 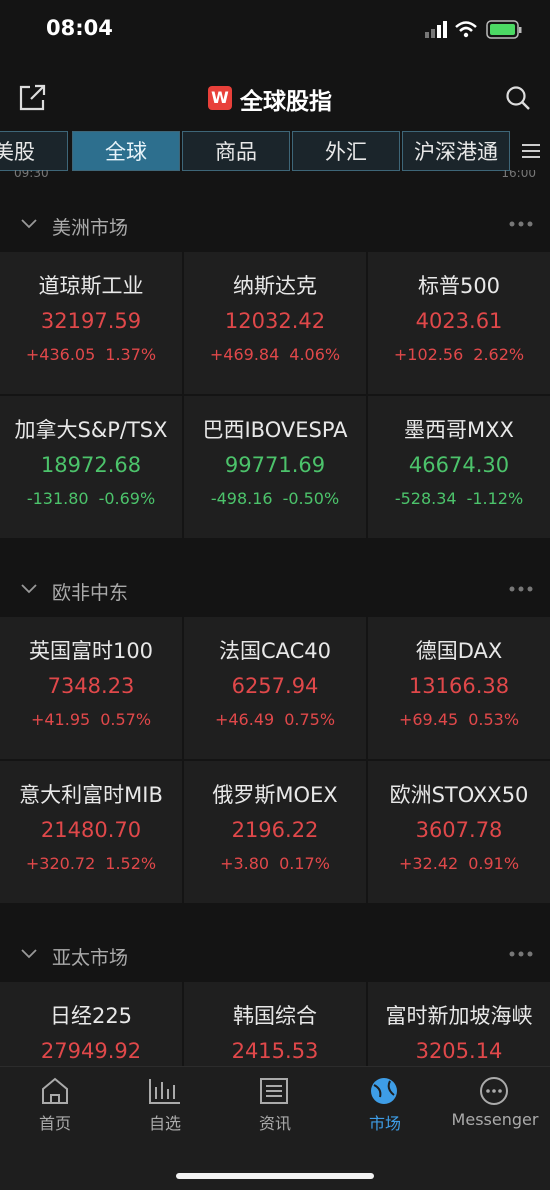 I want to click on index-name: 欧洲STOXX50, so click(x=459, y=795).